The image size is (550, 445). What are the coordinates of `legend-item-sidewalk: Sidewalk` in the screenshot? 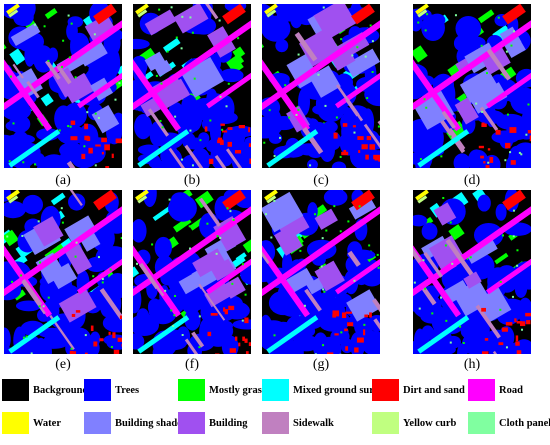 It's located at (298, 423).